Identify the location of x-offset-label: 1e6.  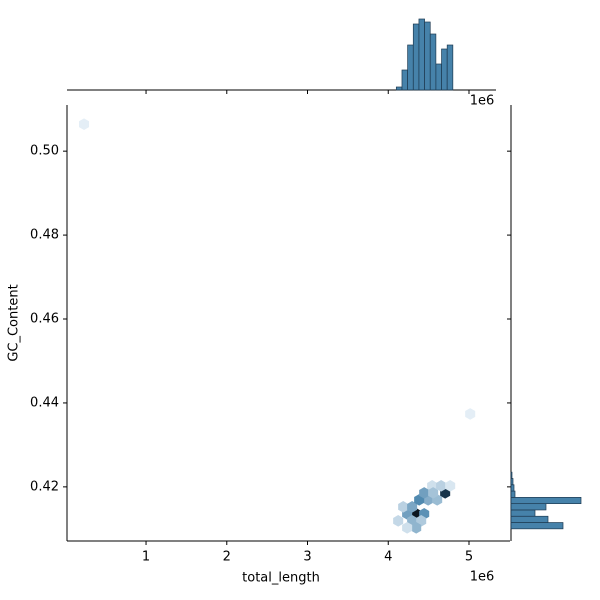
(482, 577).